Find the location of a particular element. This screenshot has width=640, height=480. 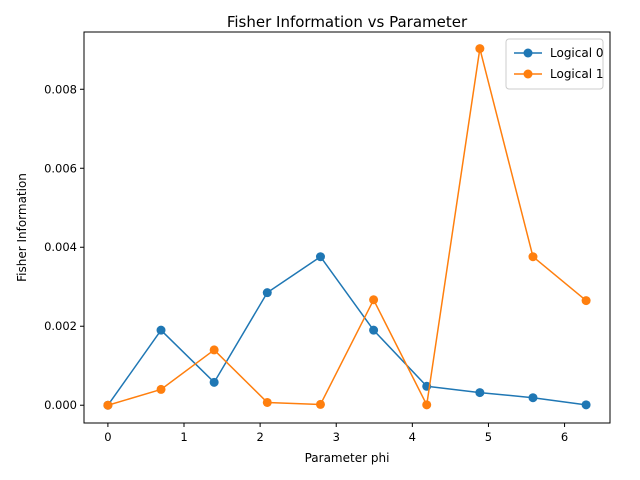

x-tick-label: 4 is located at coordinates (412, 437).